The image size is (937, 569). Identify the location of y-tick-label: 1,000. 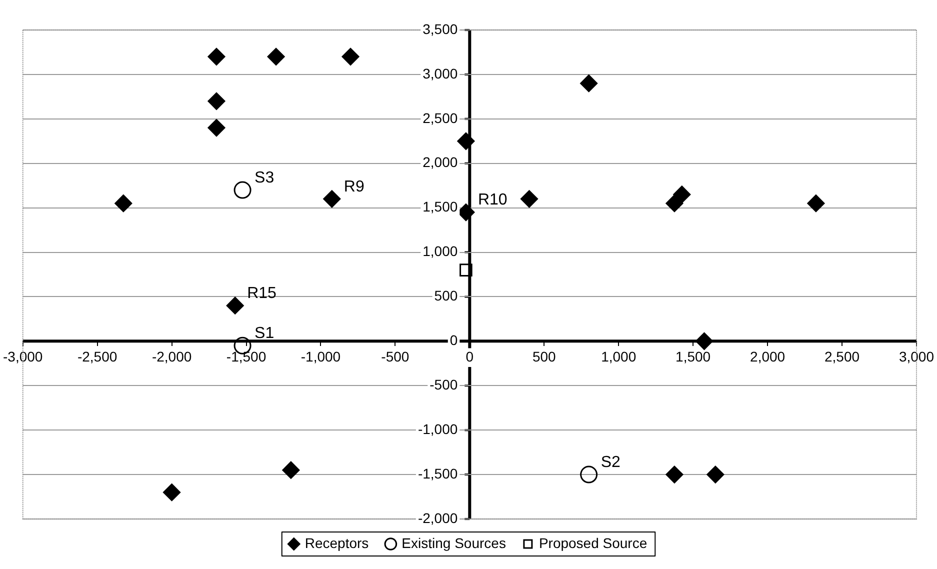
(440, 251).